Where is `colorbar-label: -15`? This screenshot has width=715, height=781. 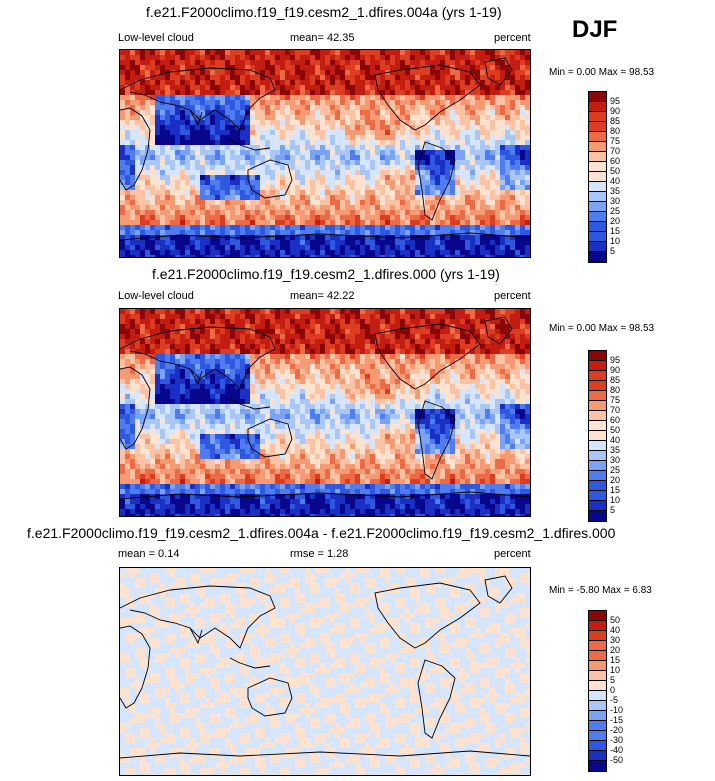
colorbar-label: -15 is located at coordinates (617, 720).